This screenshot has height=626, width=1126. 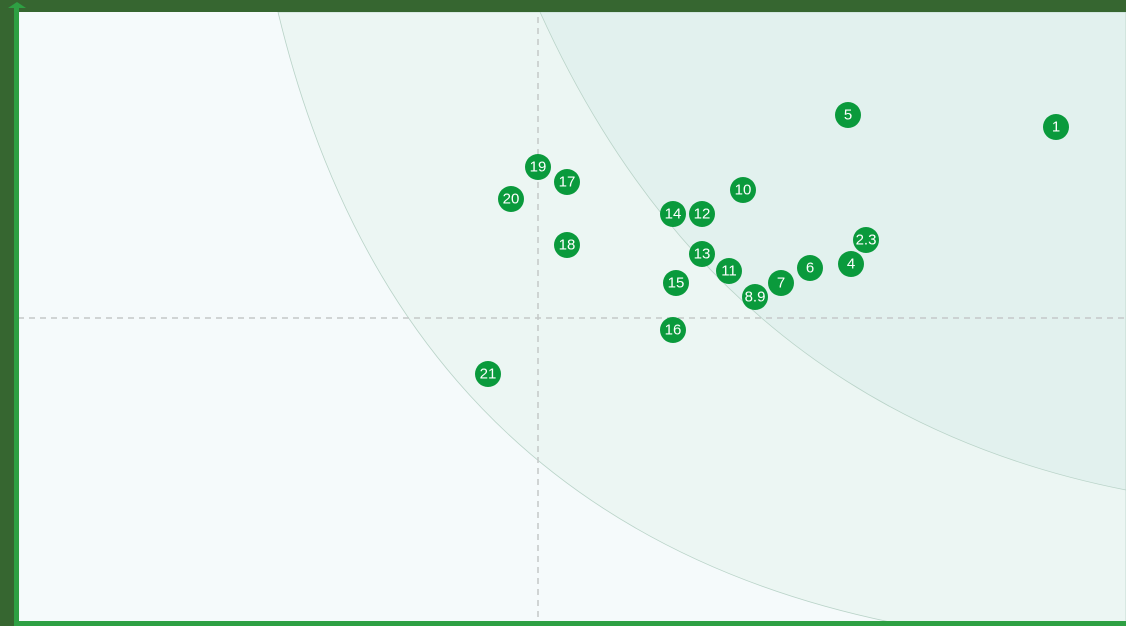 I want to click on point-label: 15, so click(x=676, y=283).